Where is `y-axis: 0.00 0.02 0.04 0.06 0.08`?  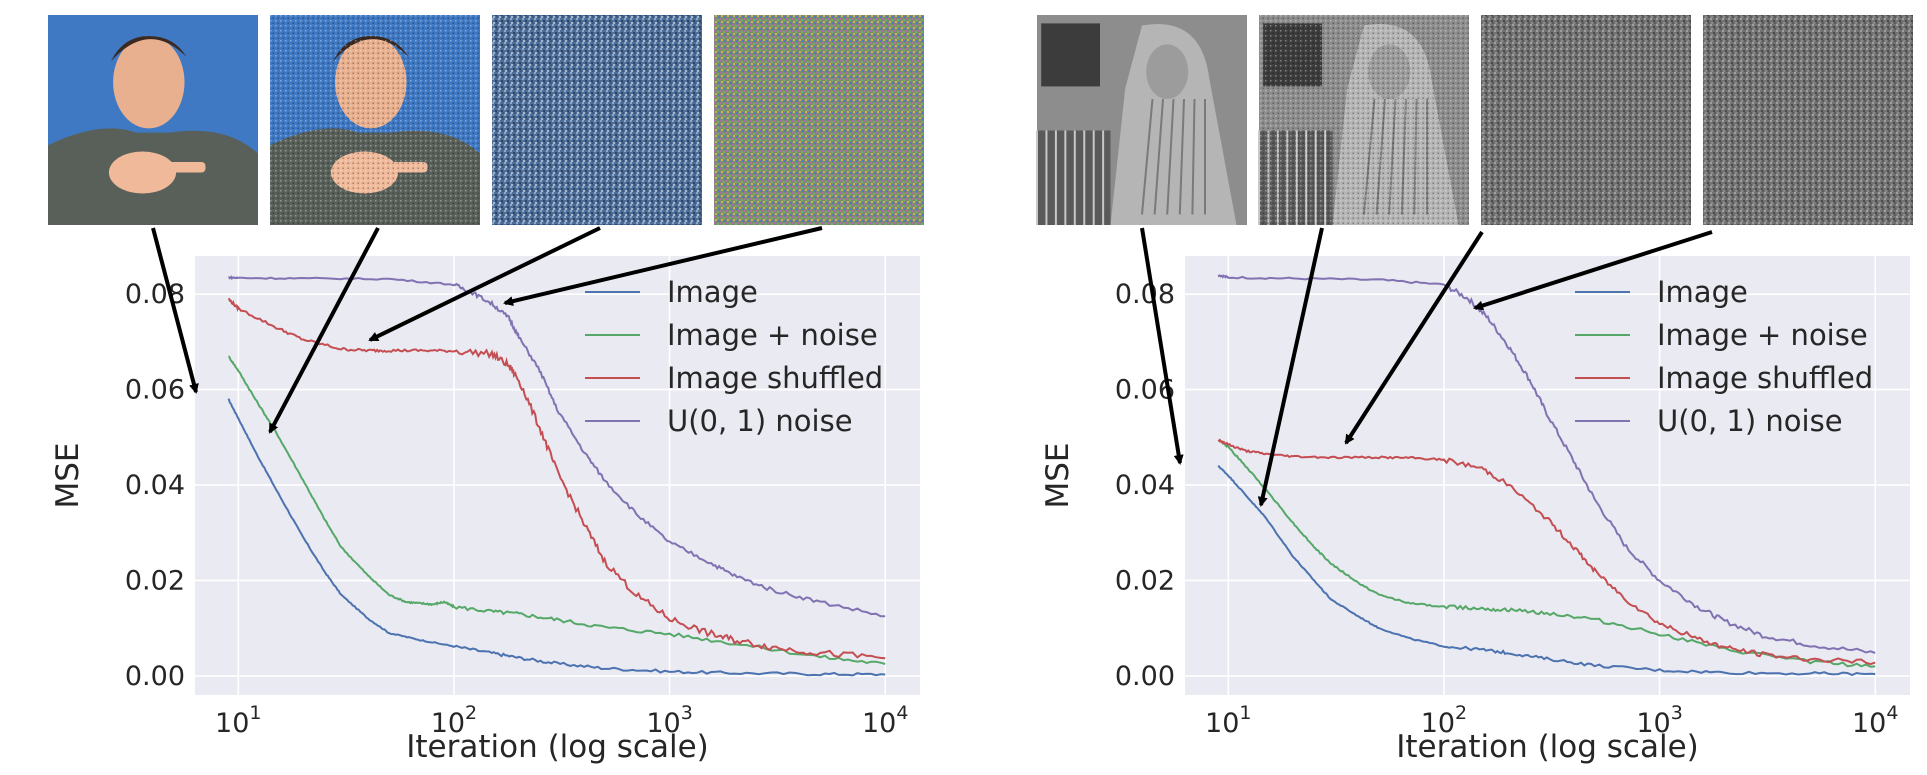 y-axis: 0.00 0.02 0.04 0.06 0.08 is located at coordinates (155, 485).